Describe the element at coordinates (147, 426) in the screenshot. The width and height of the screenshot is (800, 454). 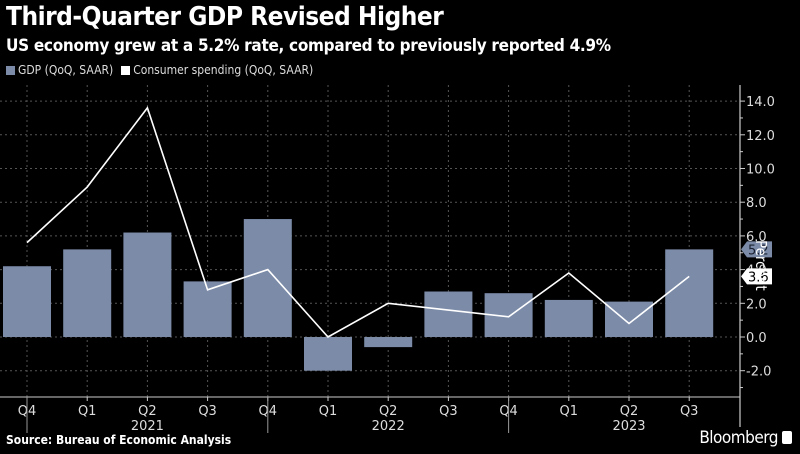
I see `x-year-label: 2021` at that location.